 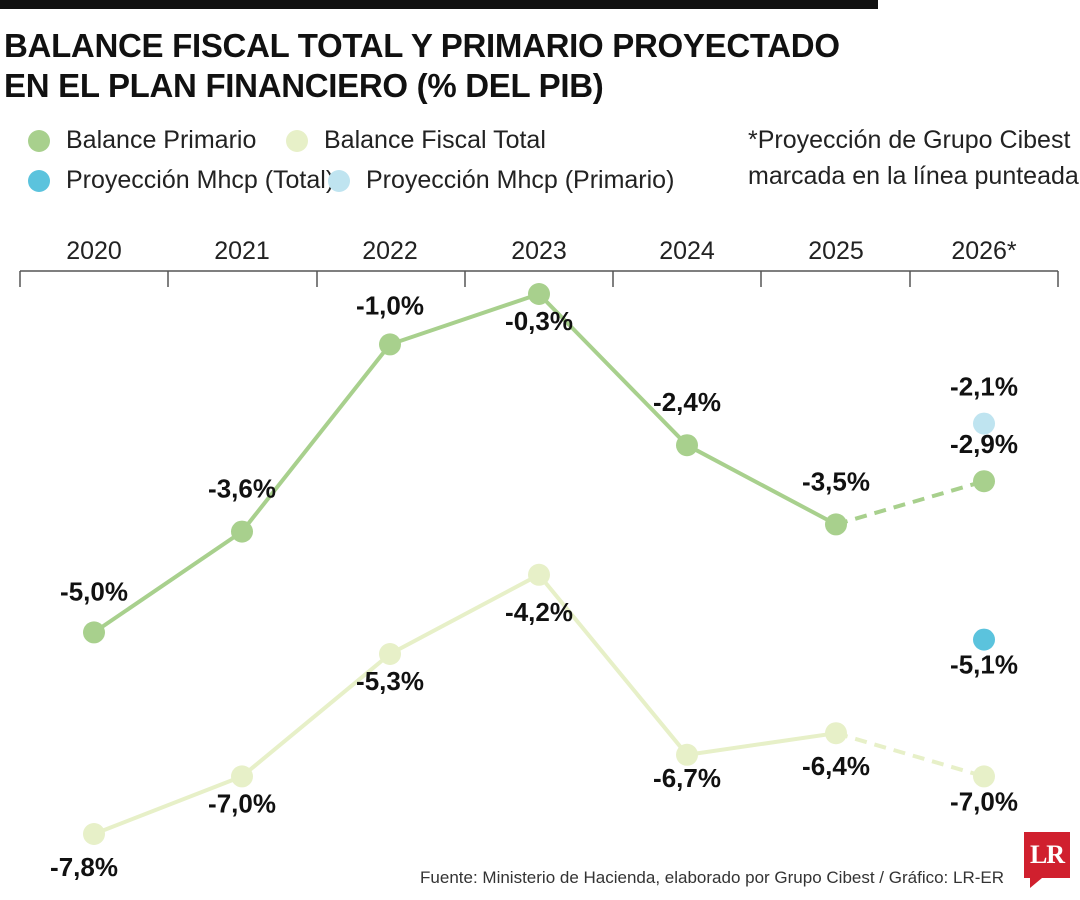 What do you see at coordinates (94, 251) in the screenshot?
I see `x-tick-label-2020: 2020` at bounding box center [94, 251].